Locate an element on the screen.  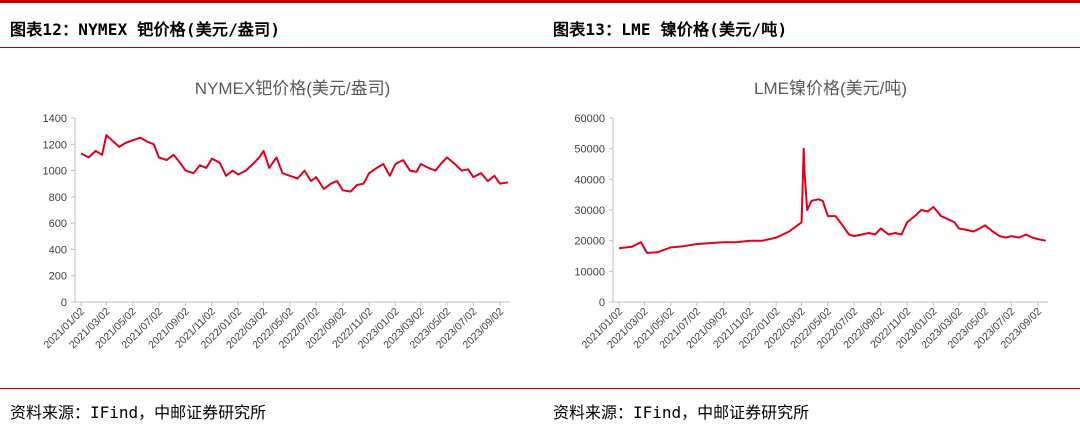
y-tick-label: 1200 is located at coordinates (55, 145).